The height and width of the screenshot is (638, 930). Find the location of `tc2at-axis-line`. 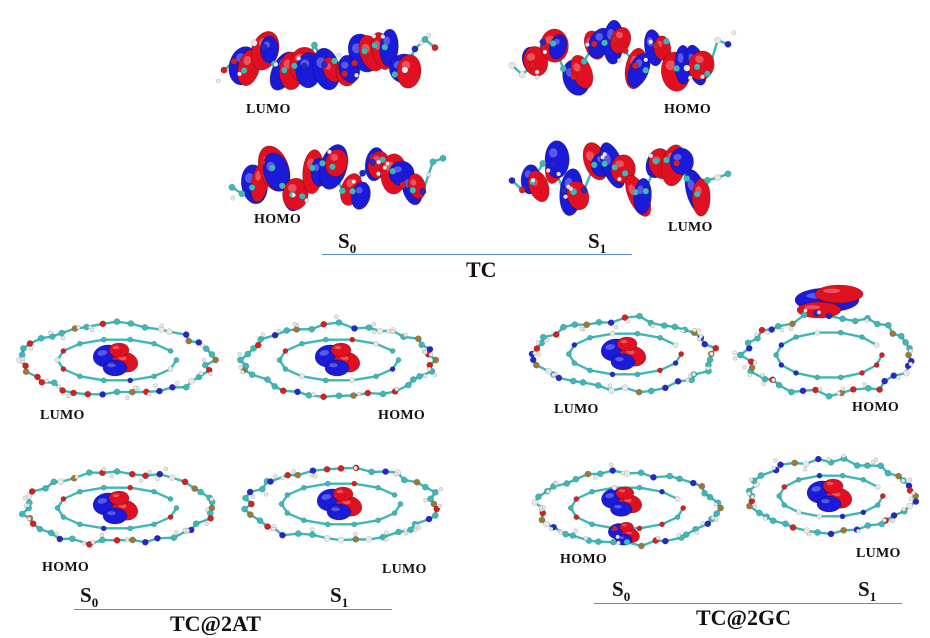

tc2at-axis-line is located at coordinates (233, 609).